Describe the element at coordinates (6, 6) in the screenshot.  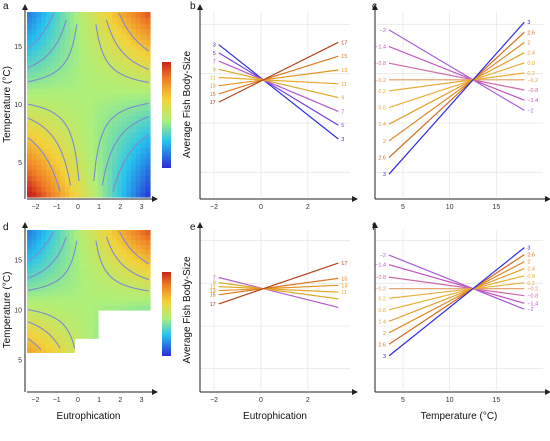
I see `panel-letter: a` at that location.